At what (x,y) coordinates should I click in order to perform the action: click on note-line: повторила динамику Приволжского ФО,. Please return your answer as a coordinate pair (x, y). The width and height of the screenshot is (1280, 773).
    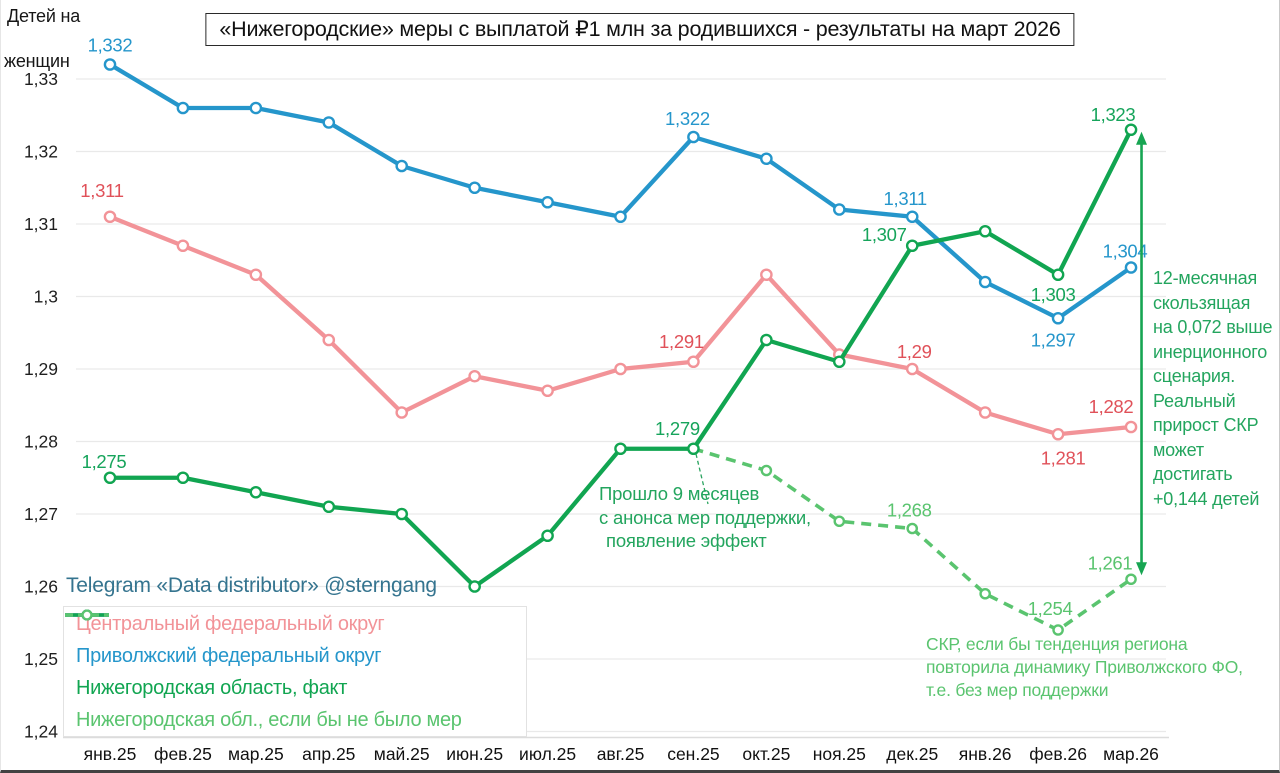
    Looking at the image, I should click on (1084, 667).